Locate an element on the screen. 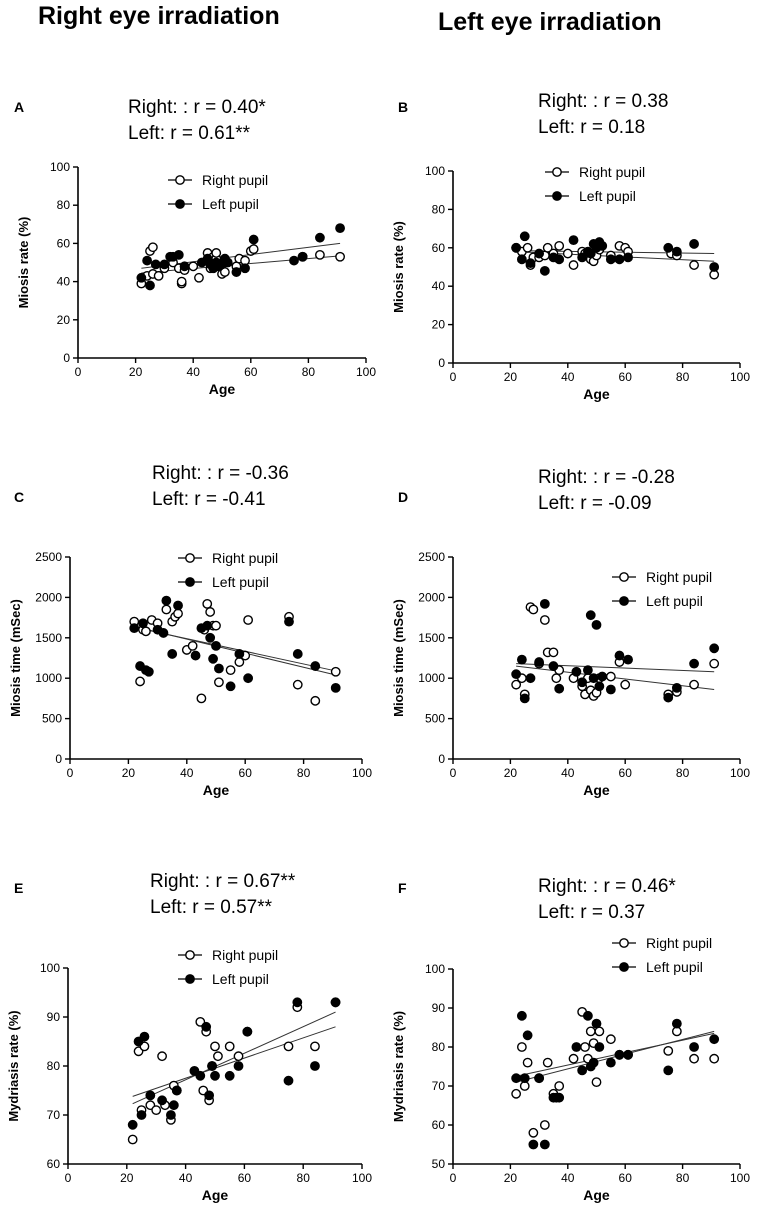 This screenshot has height=1220, width=765. stats-d: Right: : r = -0.28 Left: r = -0.09 is located at coordinates (606, 491).